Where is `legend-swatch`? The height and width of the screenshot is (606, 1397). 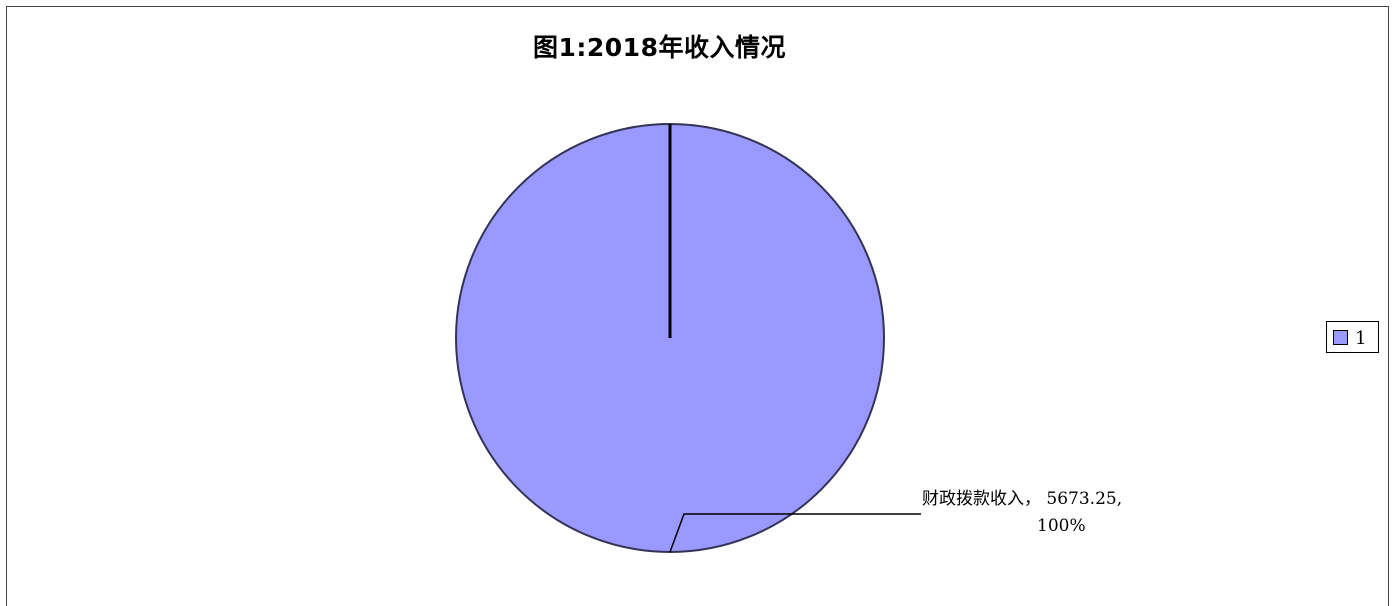
legend-swatch is located at coordinates (1340, 337).